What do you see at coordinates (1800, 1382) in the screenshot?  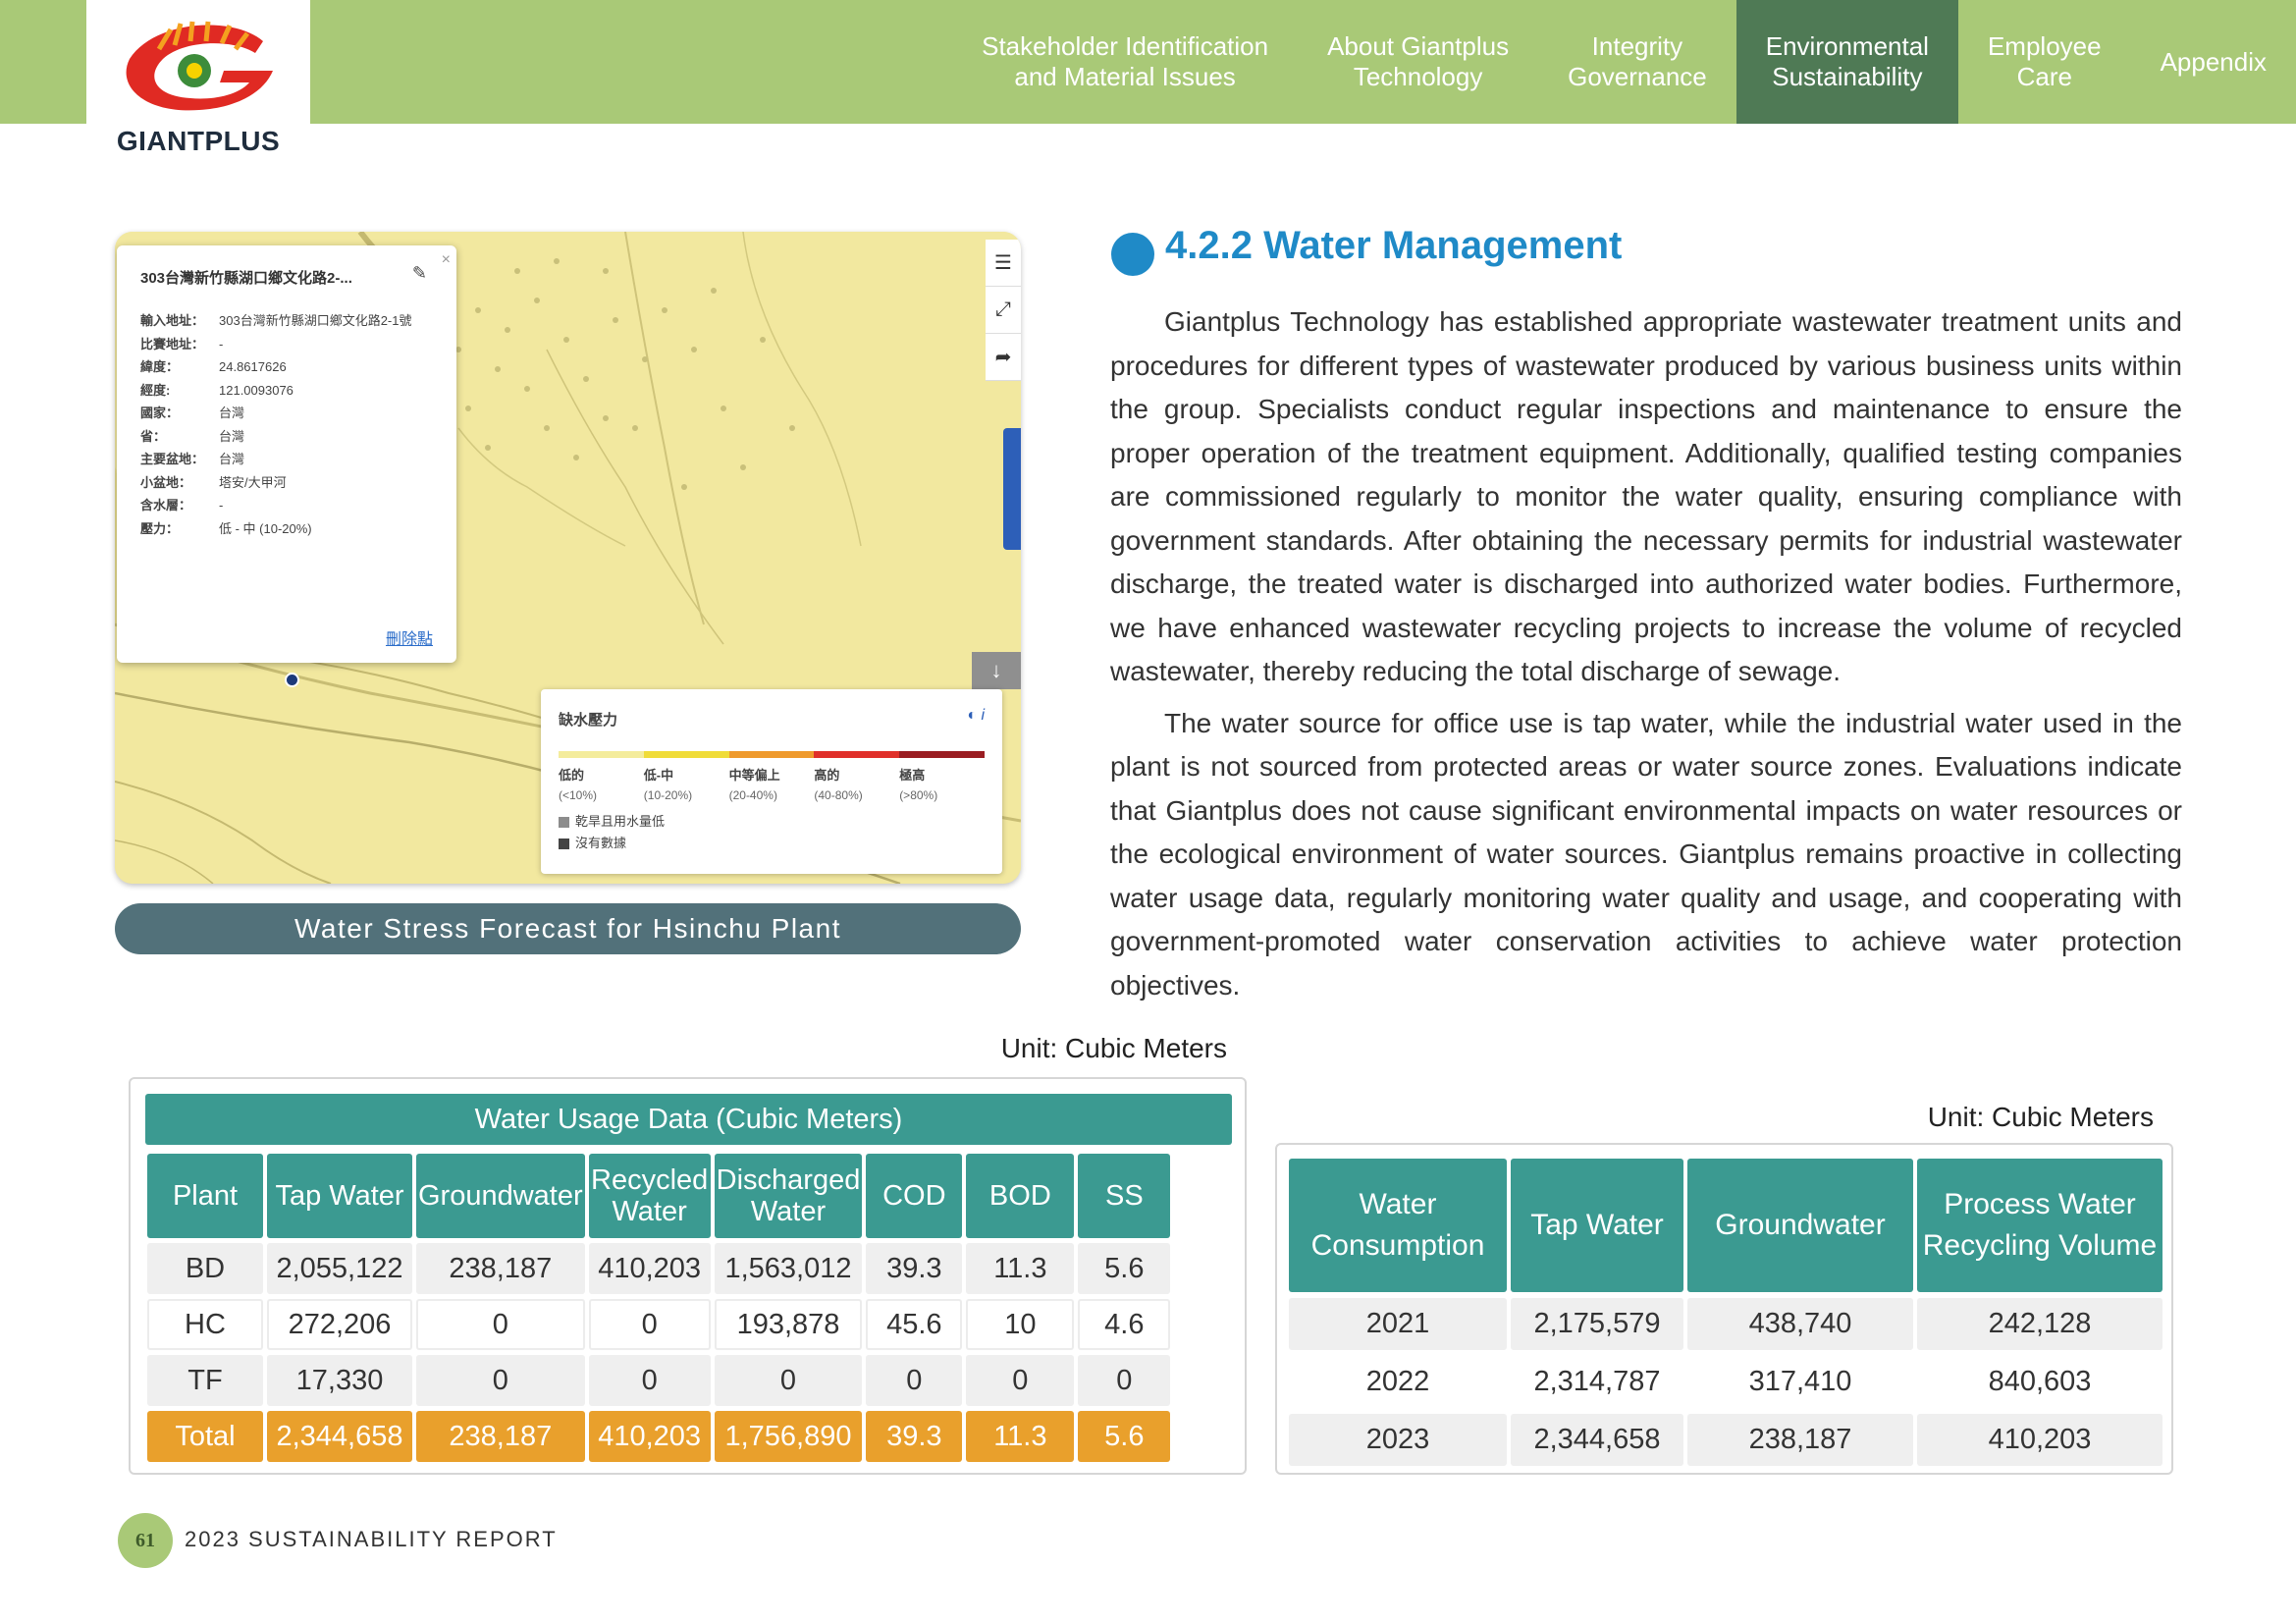 I see `table-cell: 317,410` at bounding box center [1800, 1382].